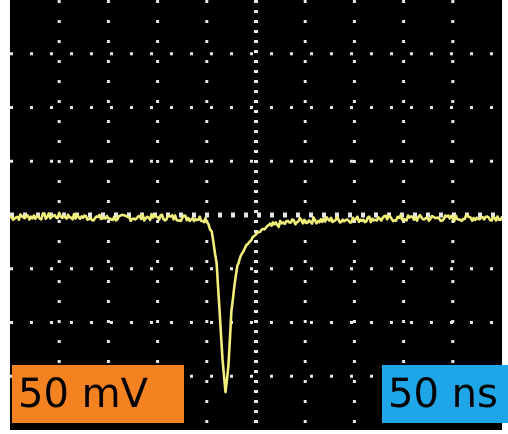 The image size is (508, 434). What do you see at coordinates (98, 394) in the screenshot?
I see `volts-per-division-label: 50 mV` at bounding box center [98, 394].